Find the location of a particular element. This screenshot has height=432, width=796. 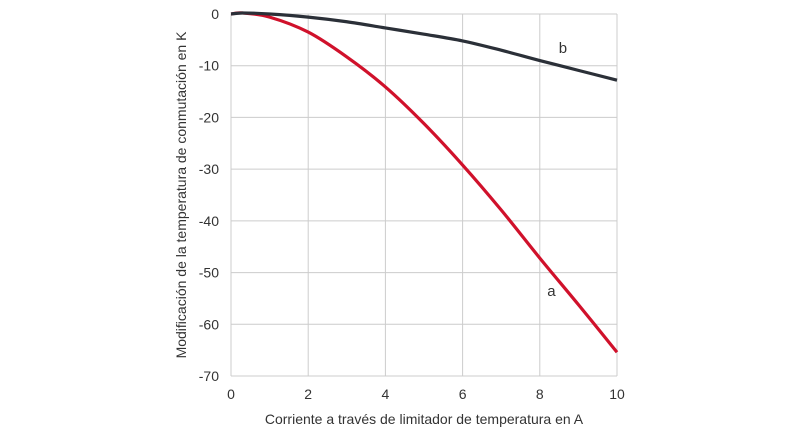

x-tick-label: 2 is located at coordinates (308, 394).